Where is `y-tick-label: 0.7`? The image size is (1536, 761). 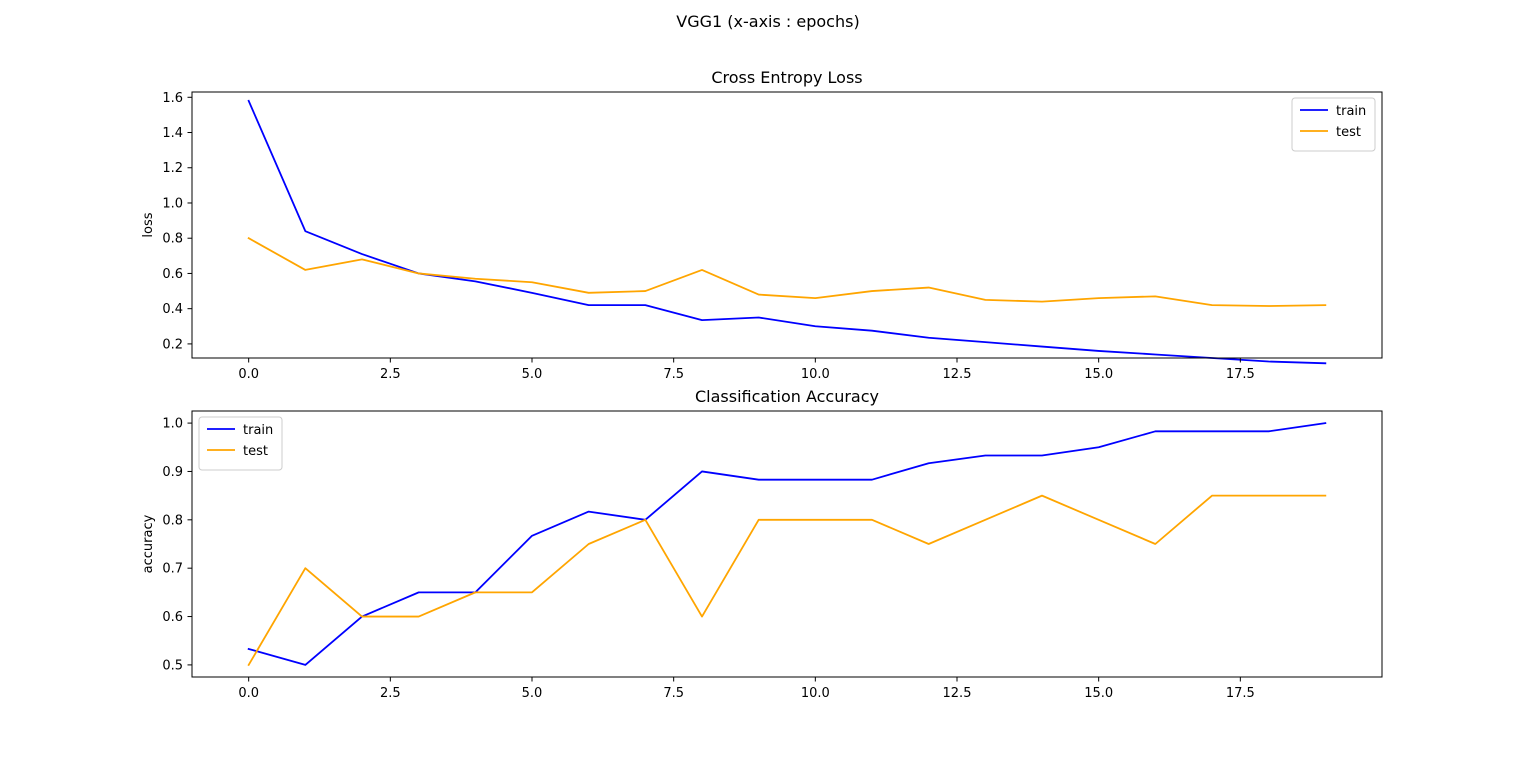
y-tick-label: 0.7 is located at coordinates (172, 569).